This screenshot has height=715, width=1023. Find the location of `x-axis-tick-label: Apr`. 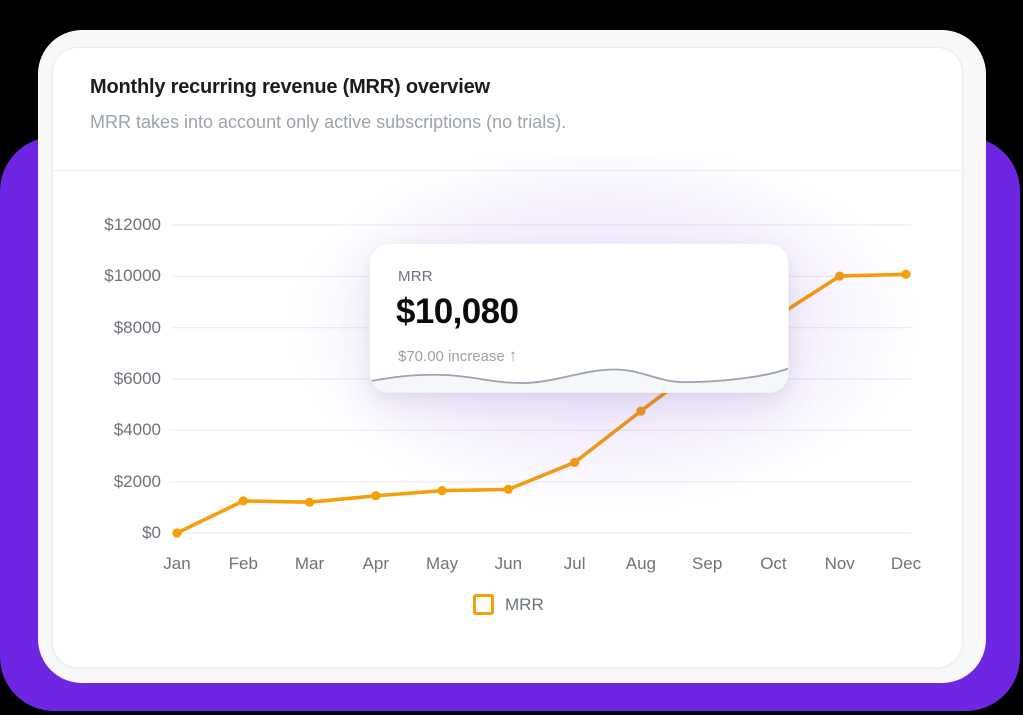

x-axis-tick-label: Apr is located at coordinates (376, 563).